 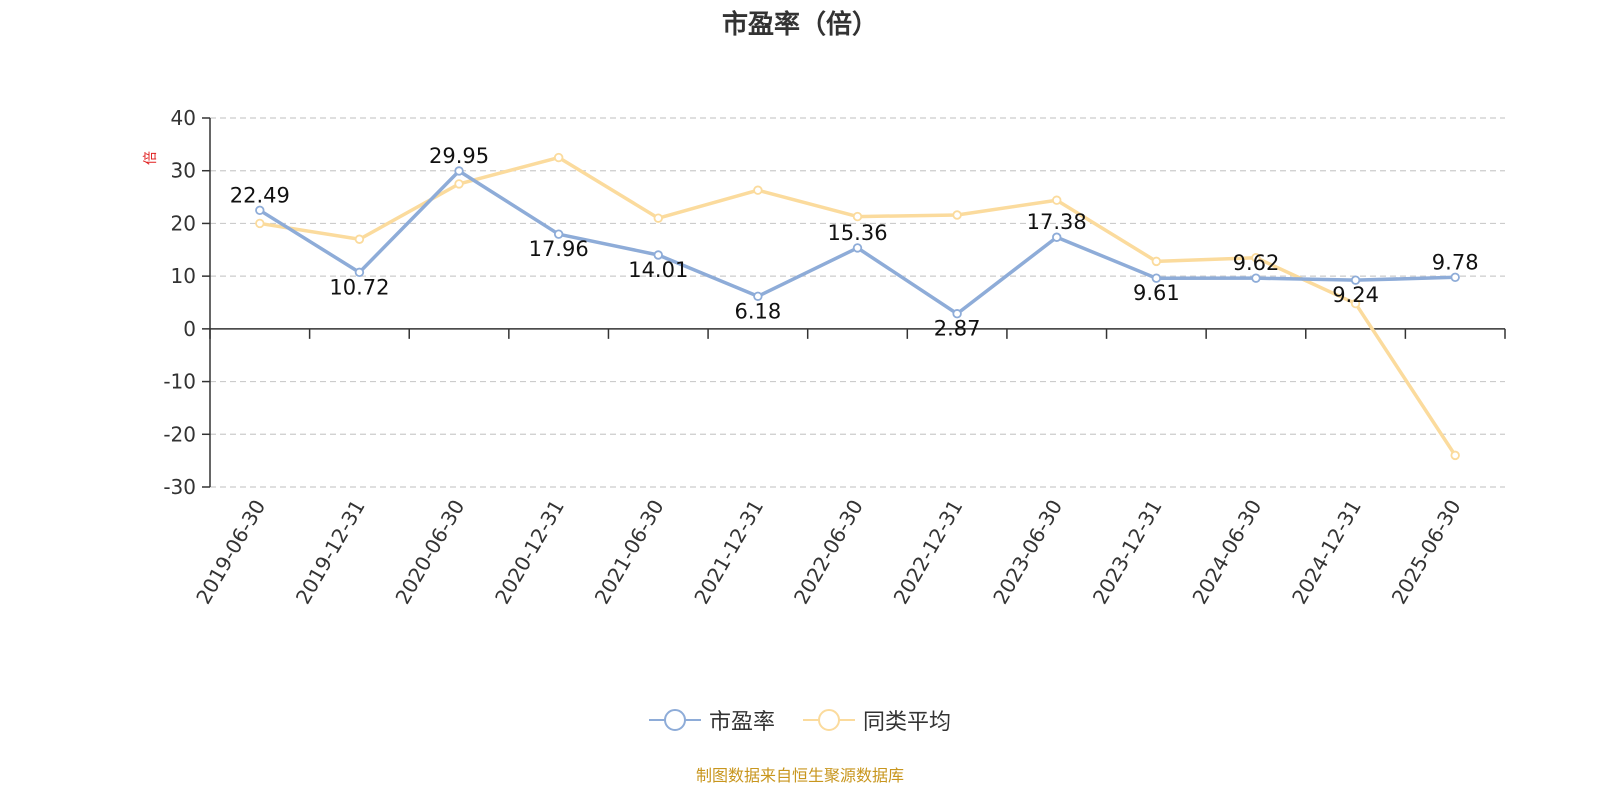 I want to click on data-label: 17.96, so click(x=559, y=249).